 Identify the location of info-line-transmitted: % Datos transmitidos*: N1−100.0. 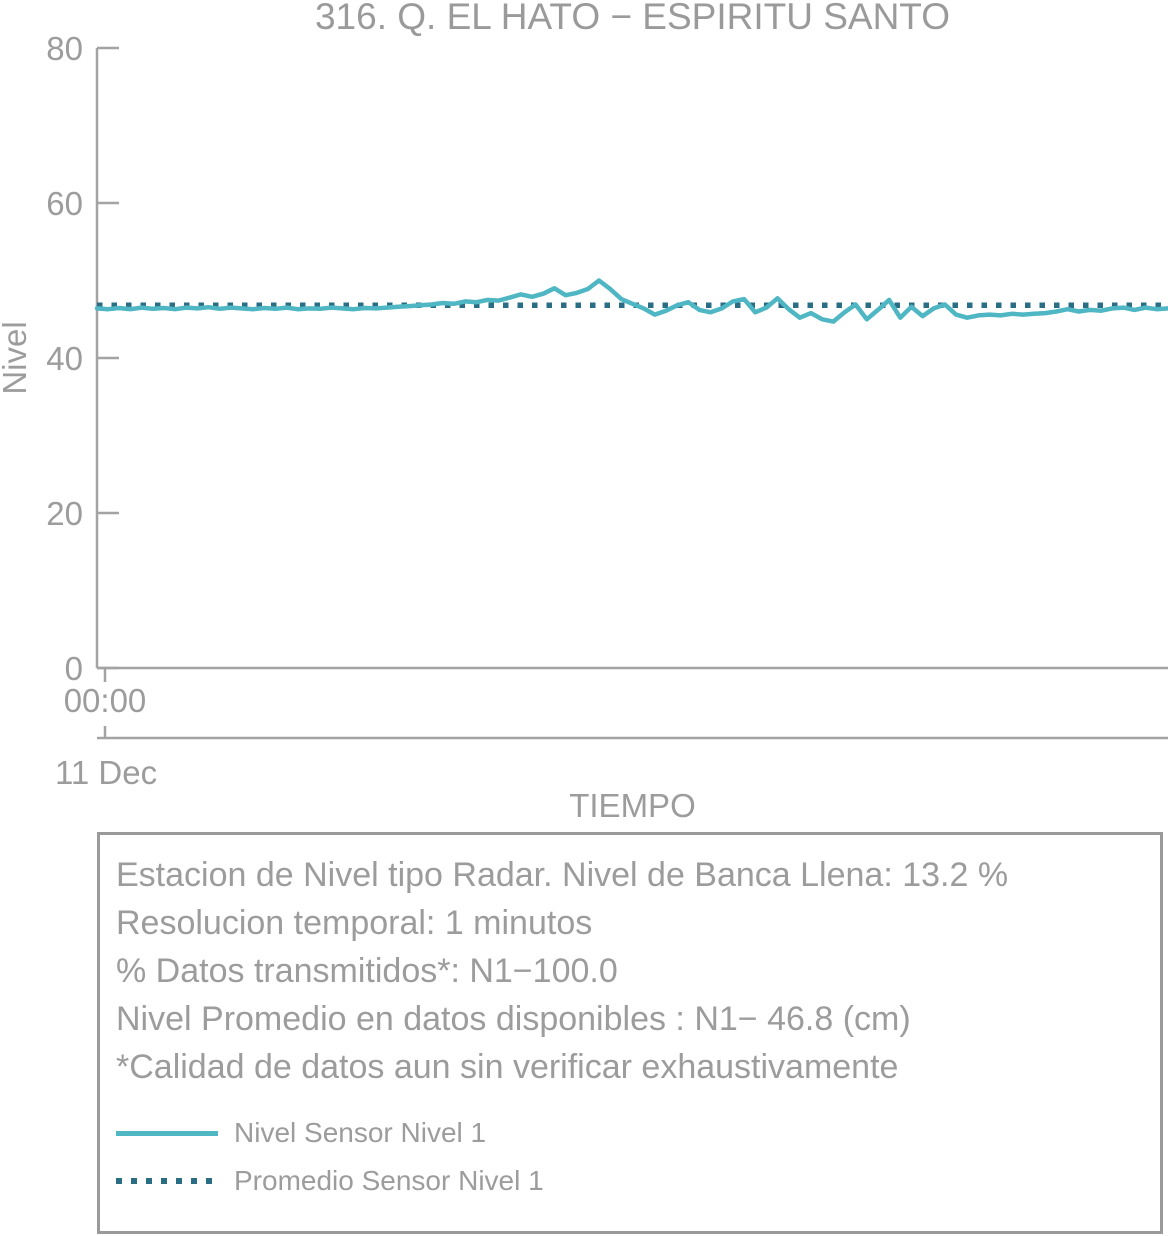
(367, 971).